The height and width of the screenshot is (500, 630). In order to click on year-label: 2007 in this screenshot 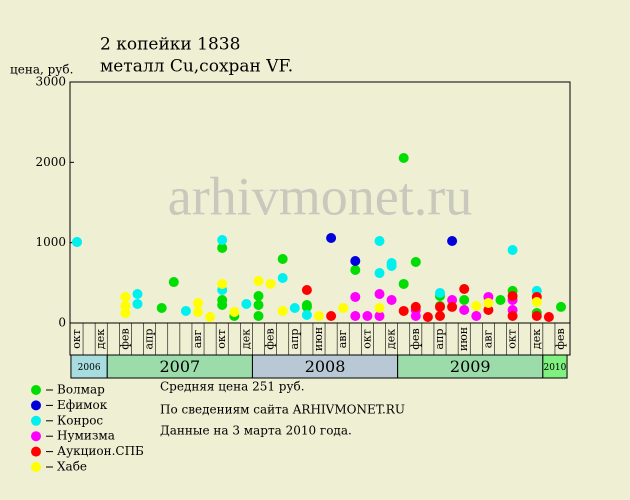, I will do `click(179, 366)`.